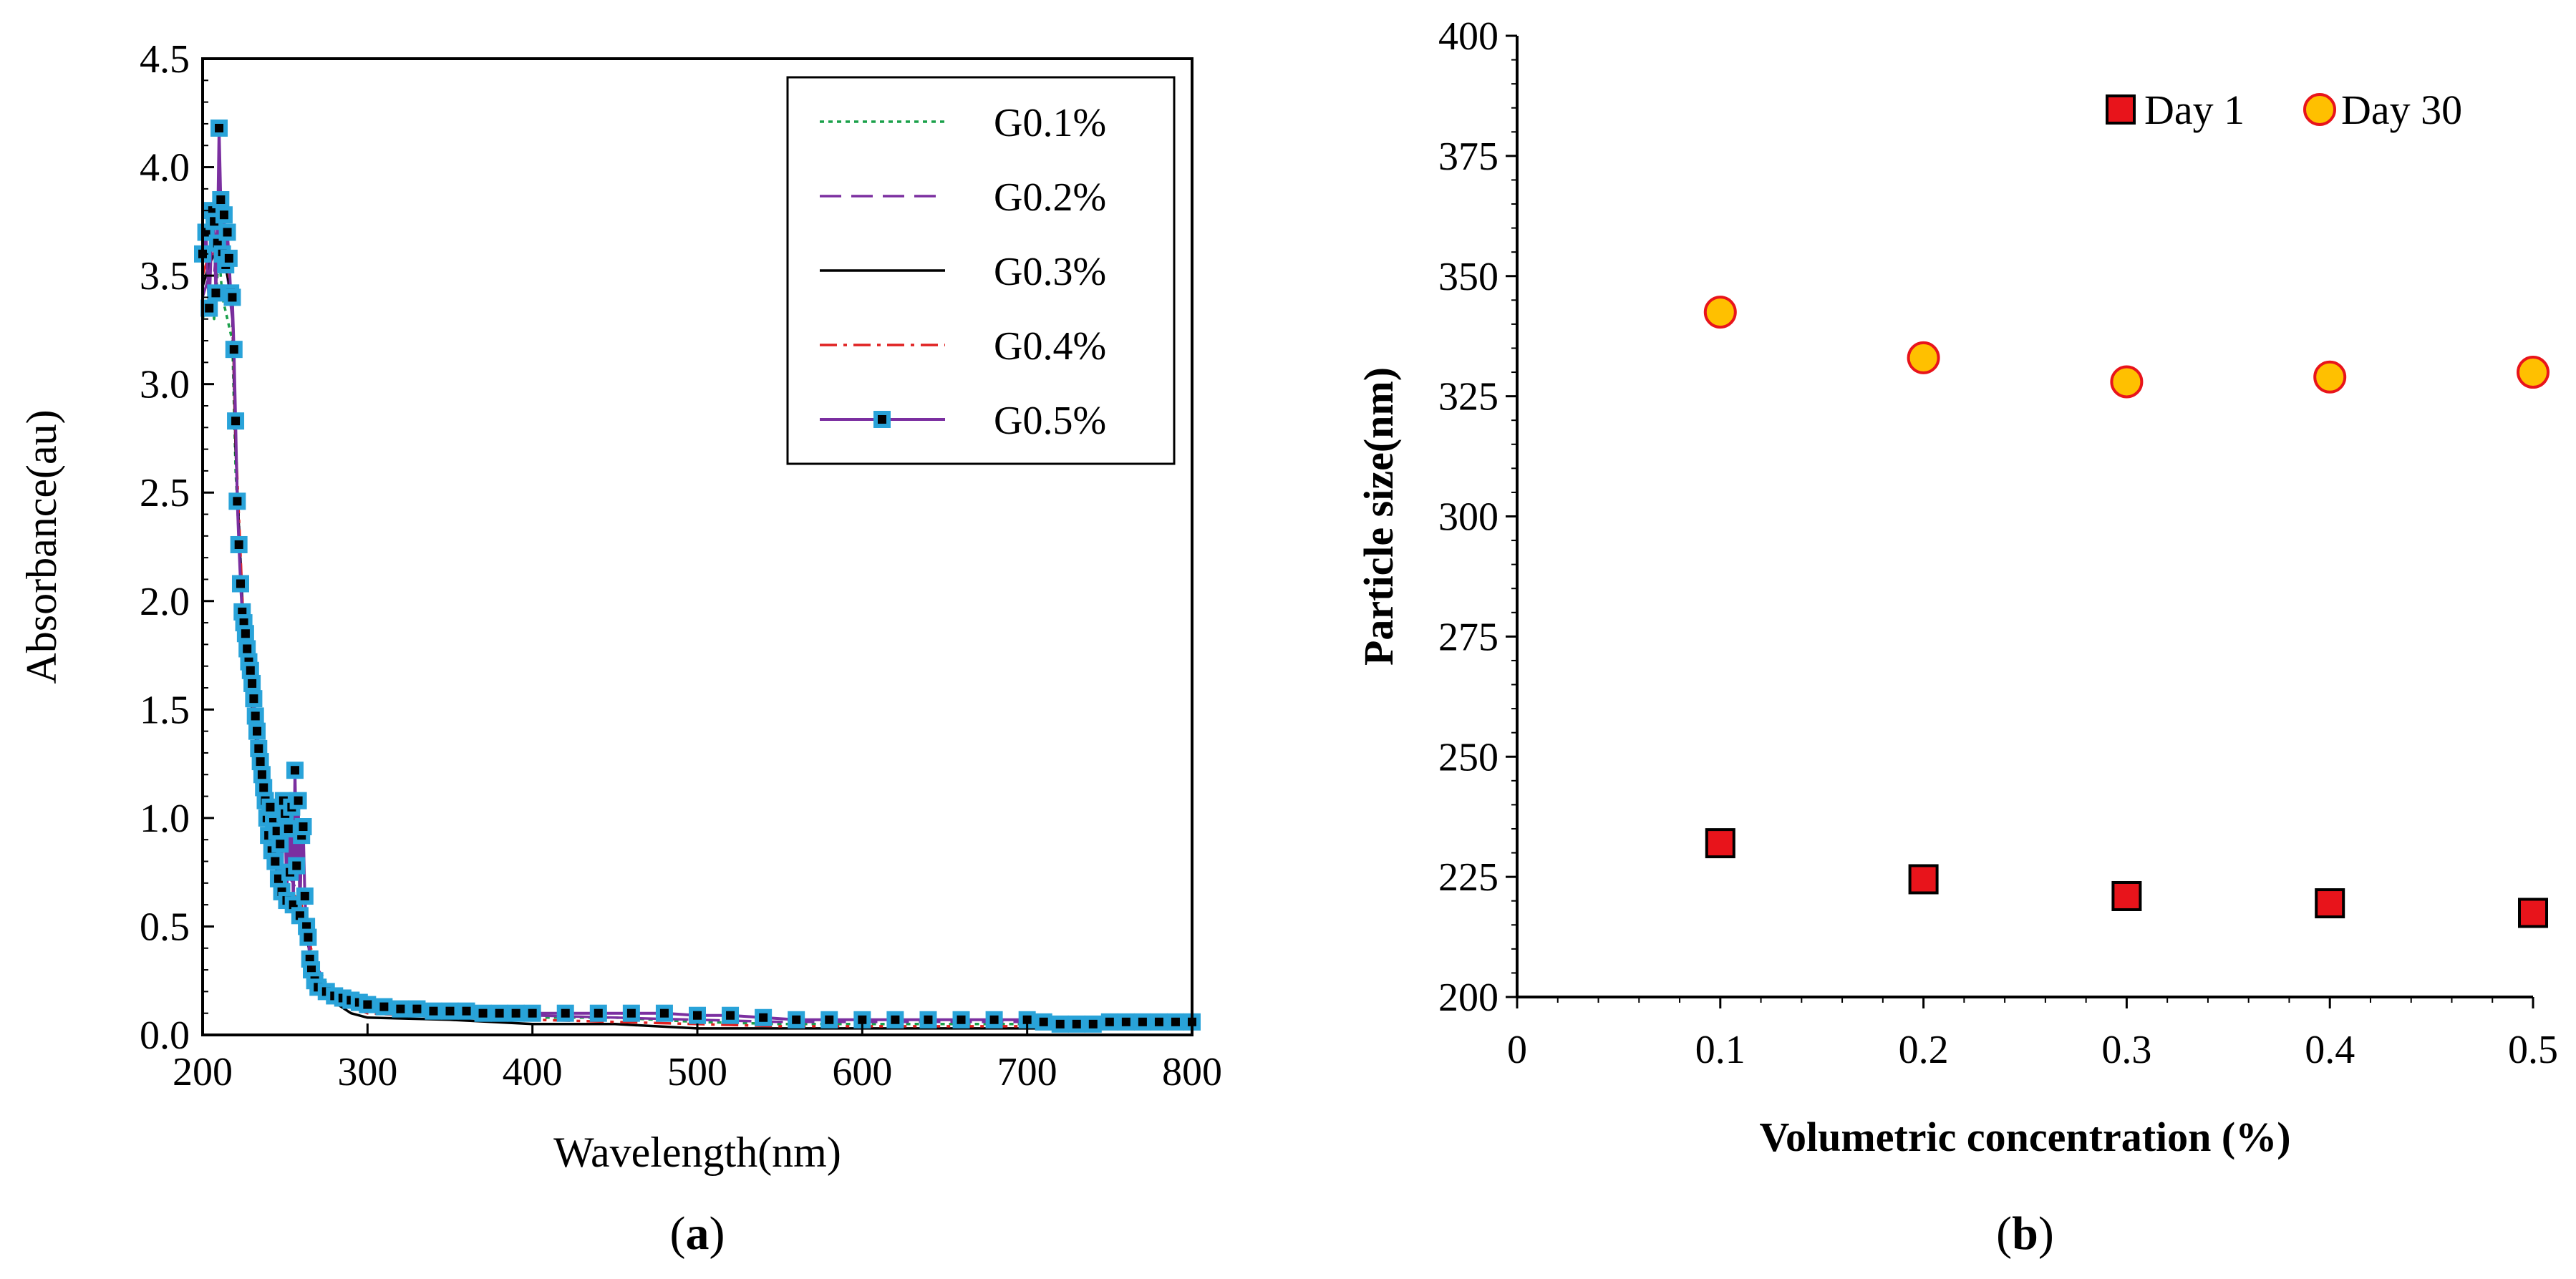  I want to click on panel-a-y-tick-label: 0.5, so click(165, 927).